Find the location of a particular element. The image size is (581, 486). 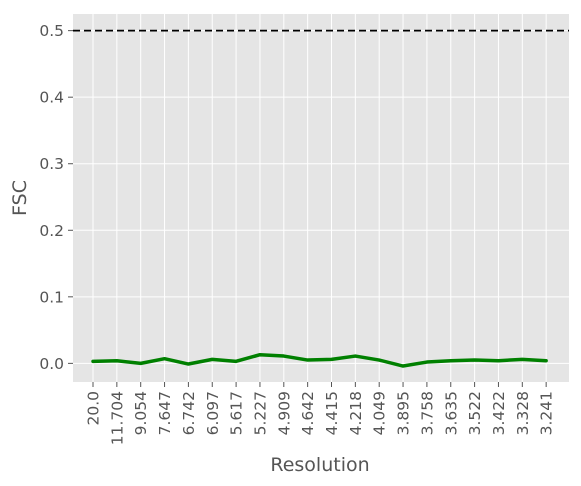

x-tick-label: 6.097 is located at coordinates (213, 413).